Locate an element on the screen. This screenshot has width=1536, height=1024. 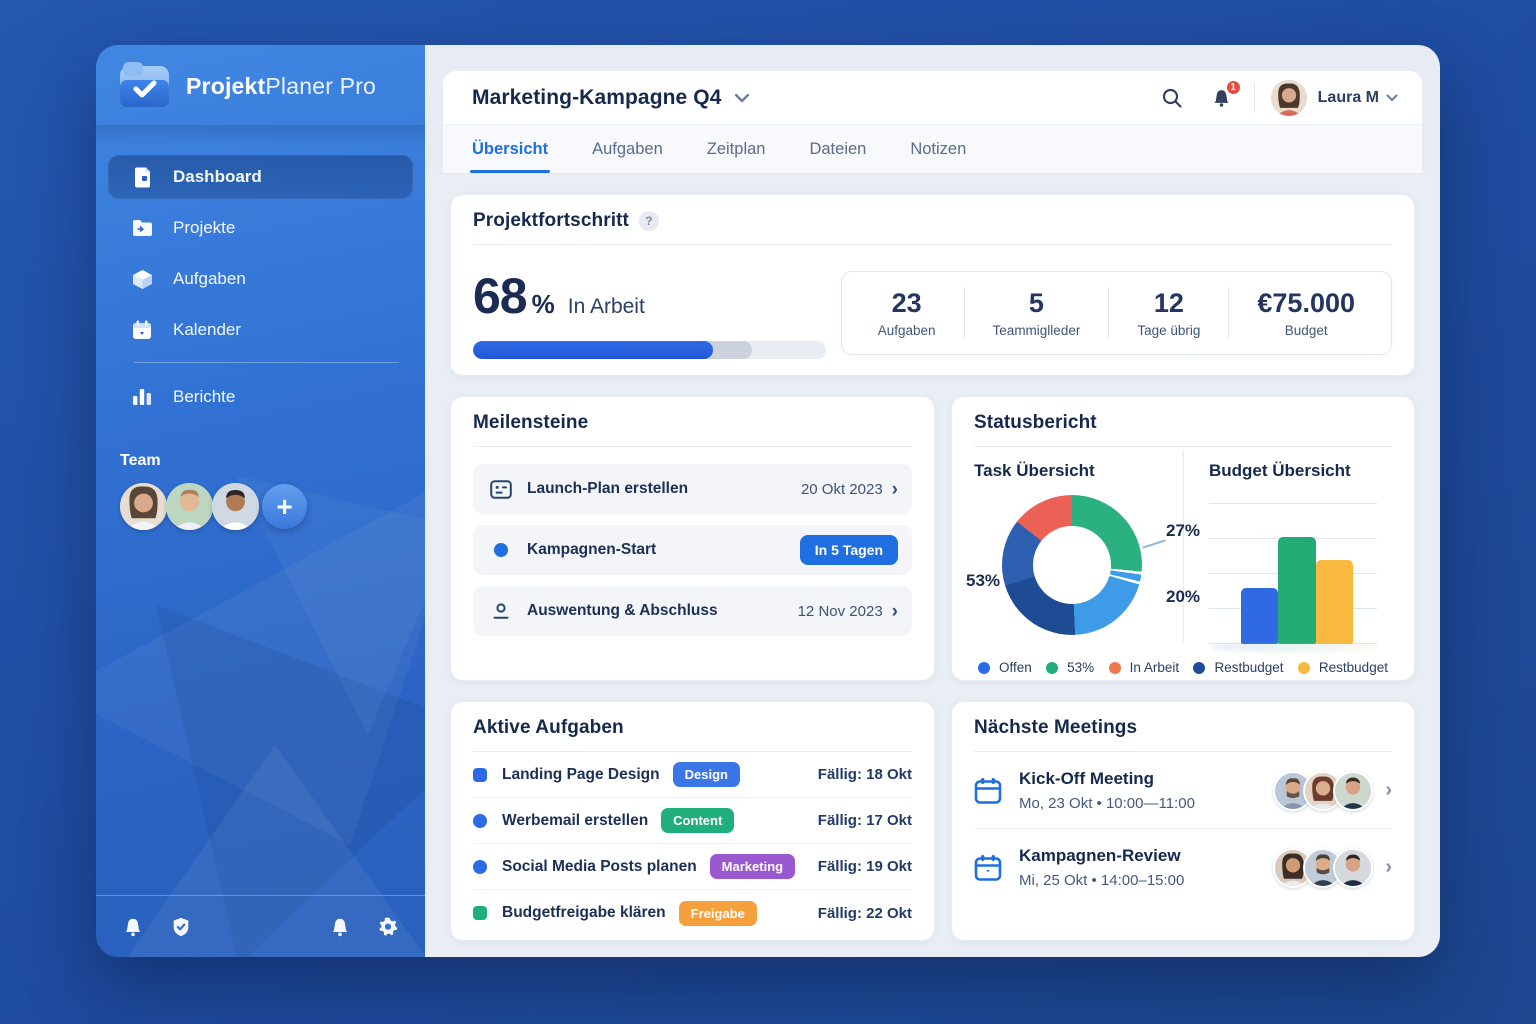
tab-aufgaben: Aufgaben is located at coordinates (627, 149).